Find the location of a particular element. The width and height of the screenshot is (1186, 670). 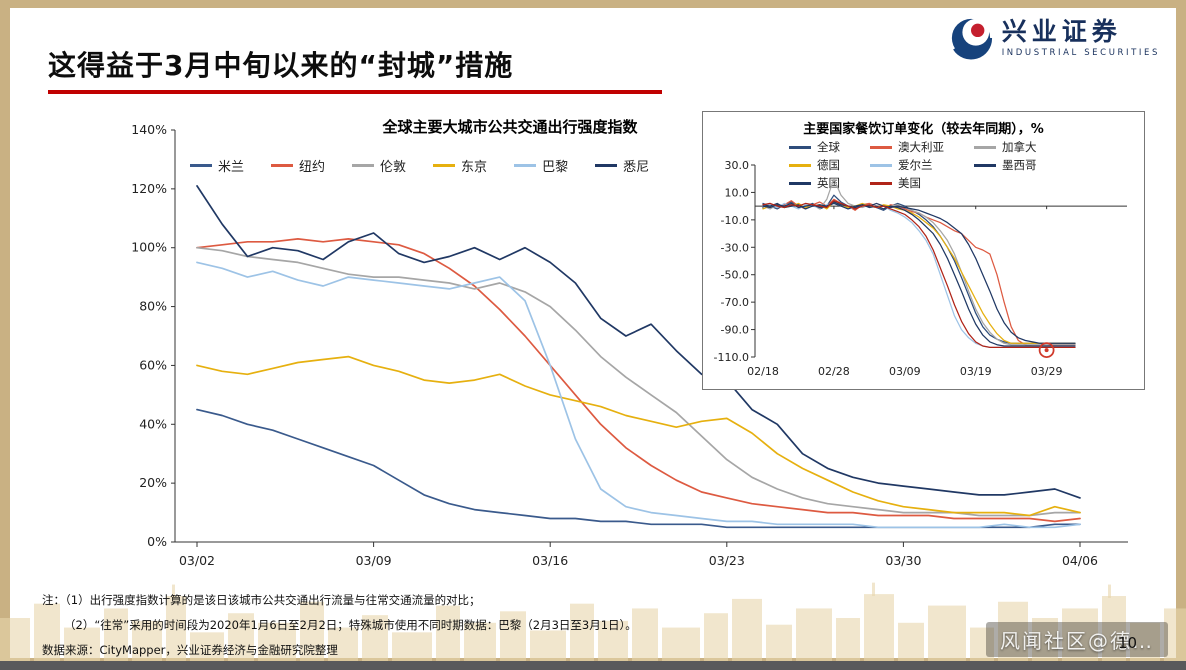

y-tick-label: 100% is located at coordinates (149, 247).